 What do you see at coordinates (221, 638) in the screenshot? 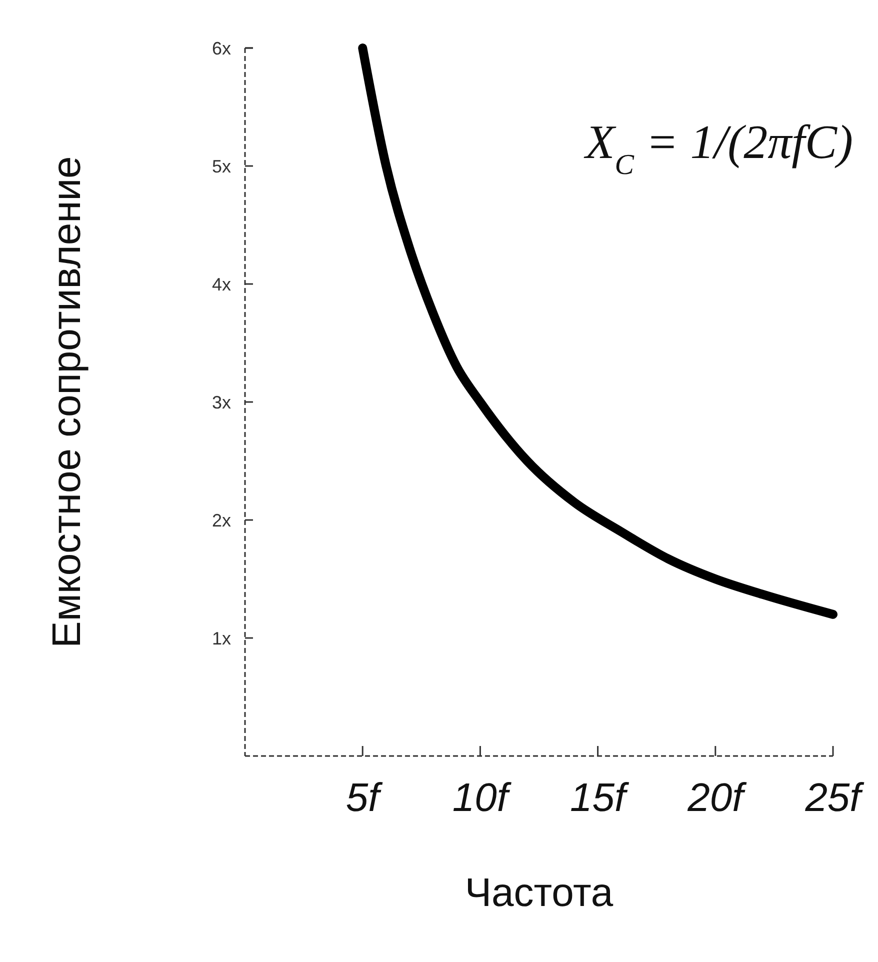
I see `y-tick-label: 1x` at bounding box center [221, 638].